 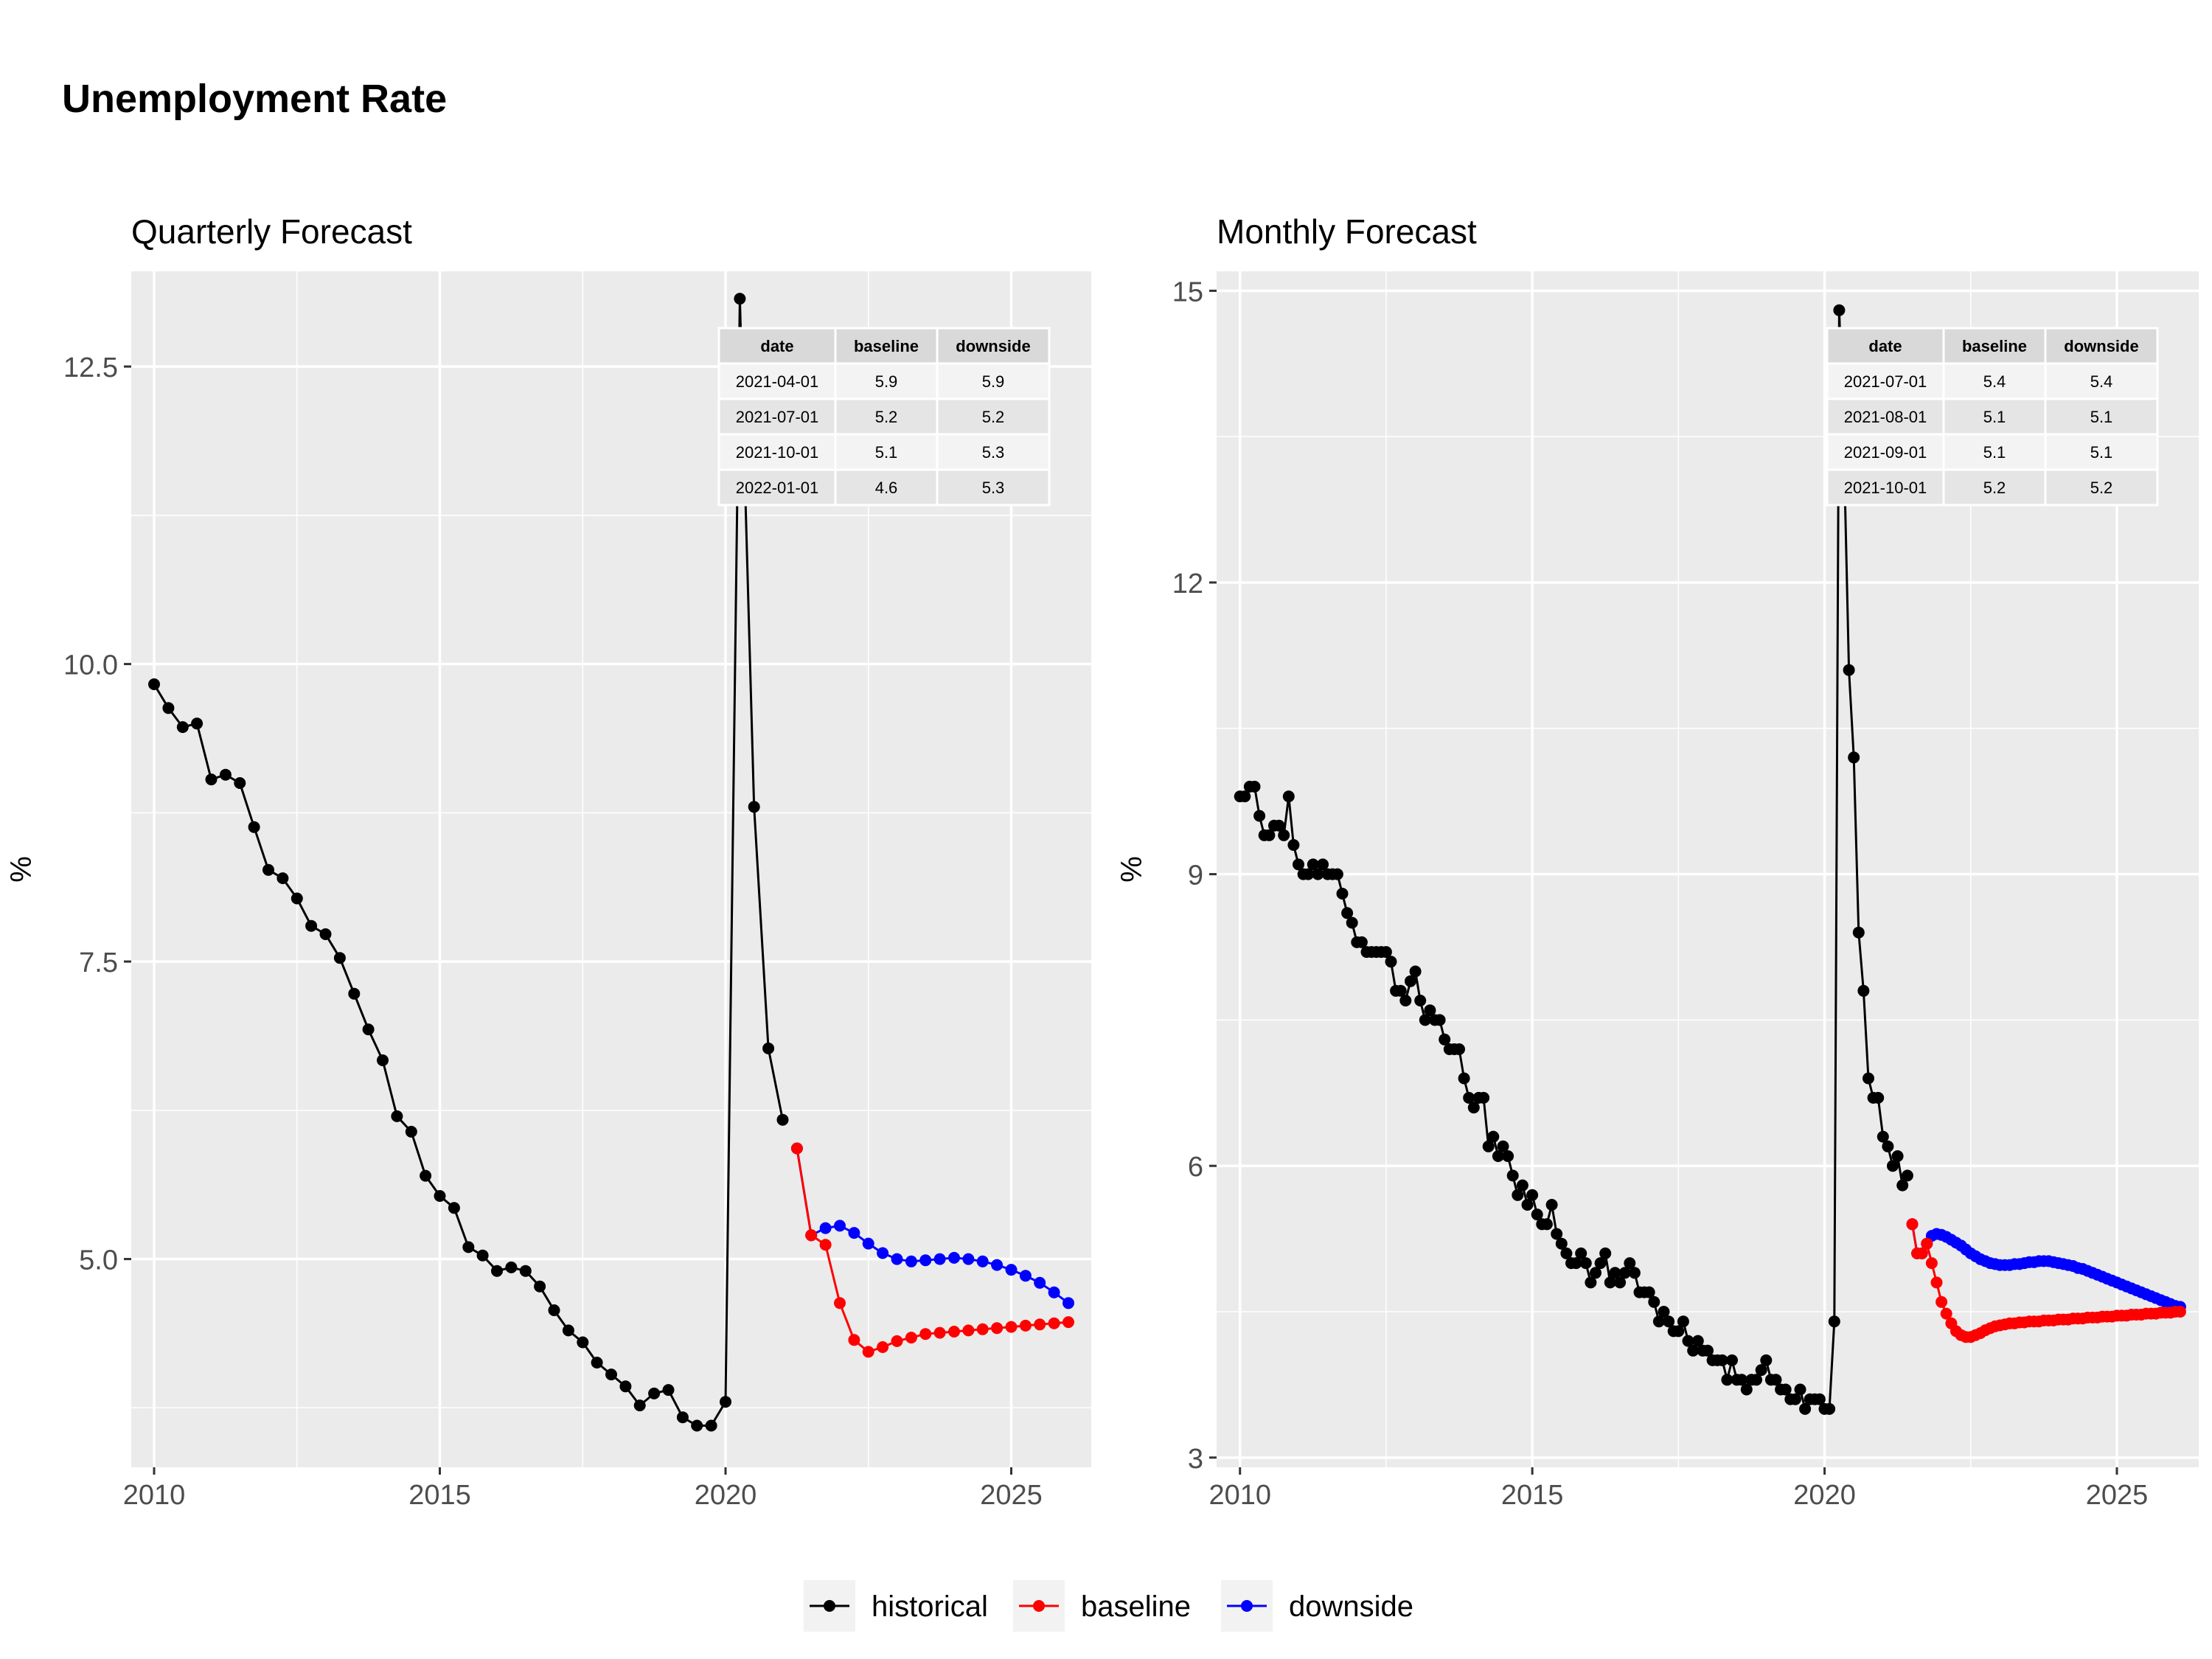 What do you see at coordinates (726, 1495) in the screenshot?
I see `x-tick-label: 2020` at bounding box center [726, 1495].